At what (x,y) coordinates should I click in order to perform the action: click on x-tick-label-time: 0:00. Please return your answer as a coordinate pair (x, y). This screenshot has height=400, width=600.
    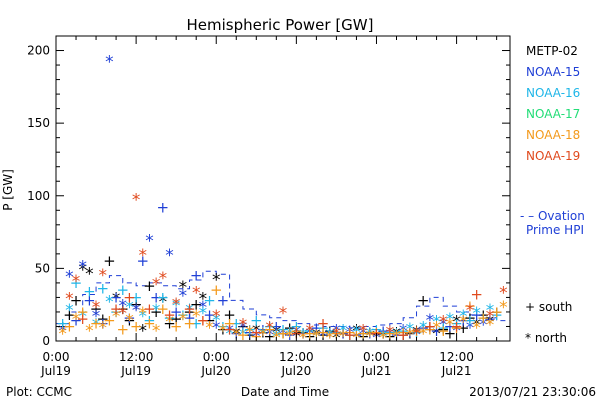
    Looking at the image, I should click on (376, 357).